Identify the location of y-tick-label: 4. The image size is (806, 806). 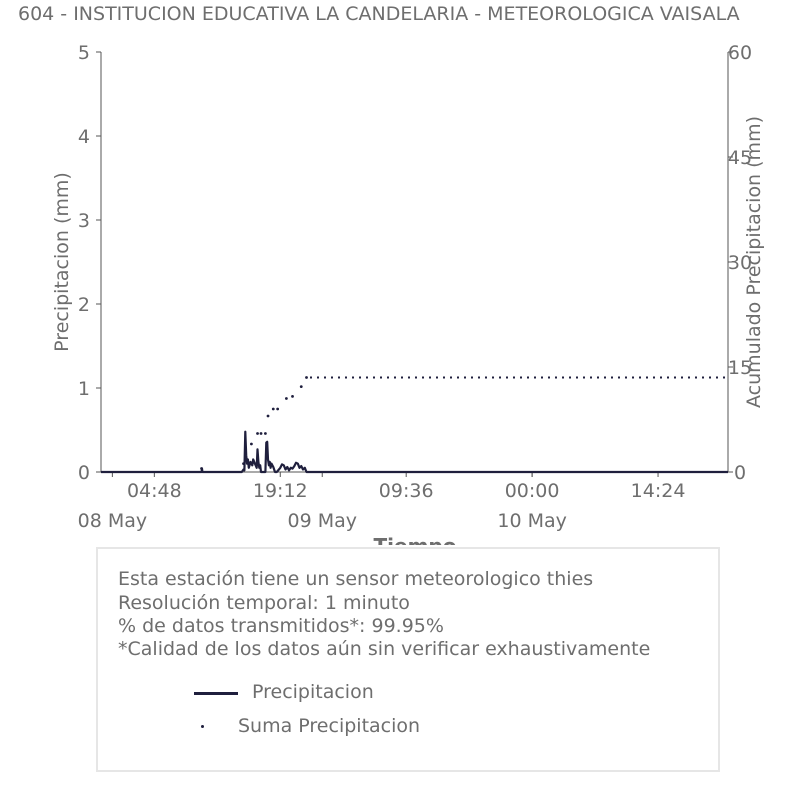
(84, 137).